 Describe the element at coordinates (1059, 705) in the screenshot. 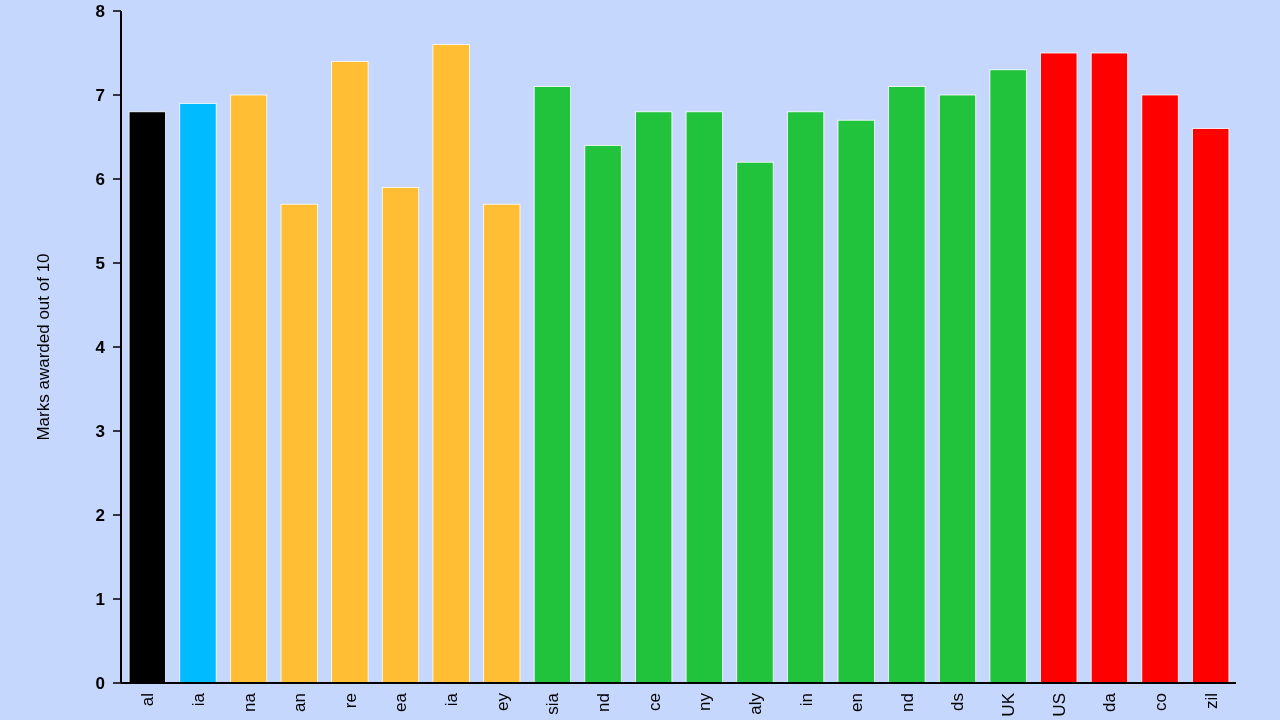

I see `x-tick-label: US` at that location.